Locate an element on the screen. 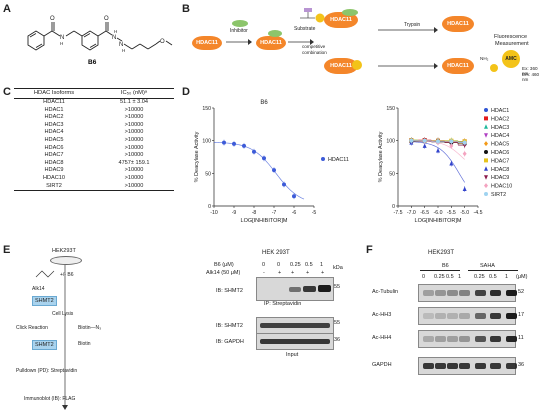 The image size is (546, 410). y-tick-label: 150 is located at coordinates (390, 109).